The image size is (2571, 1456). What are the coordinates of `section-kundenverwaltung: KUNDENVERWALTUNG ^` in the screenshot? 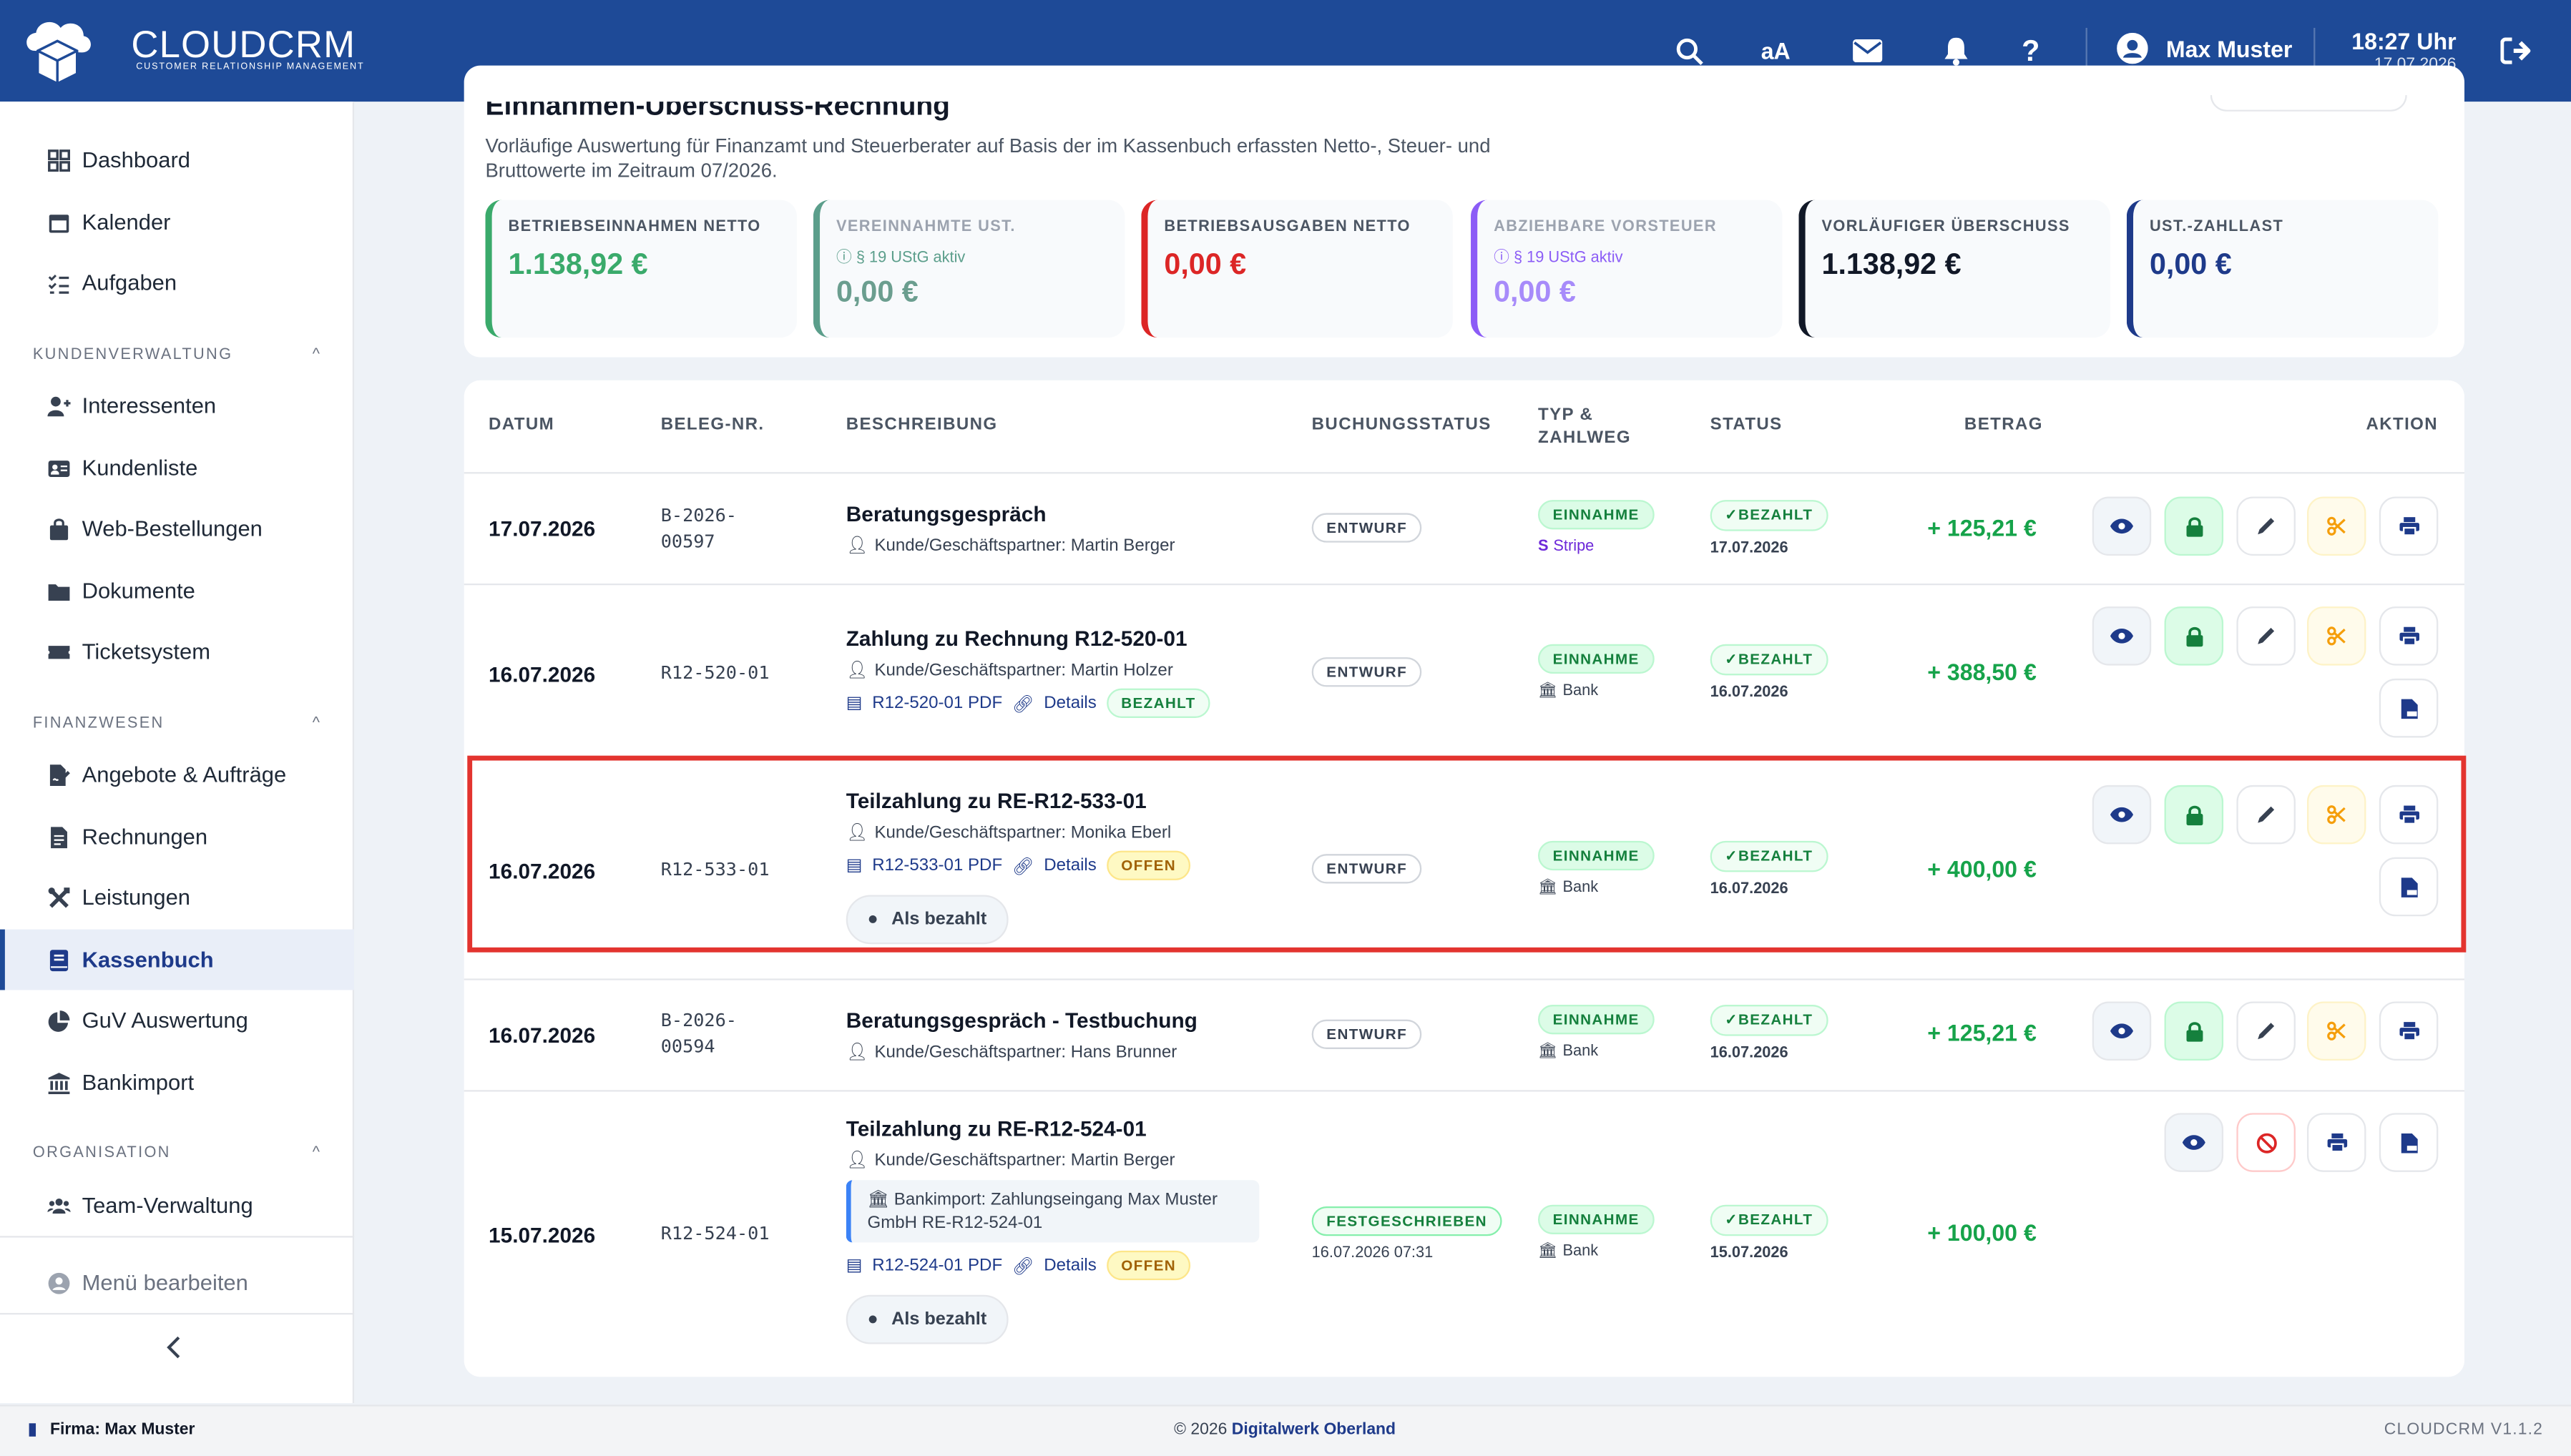 It's located at (177, 355).